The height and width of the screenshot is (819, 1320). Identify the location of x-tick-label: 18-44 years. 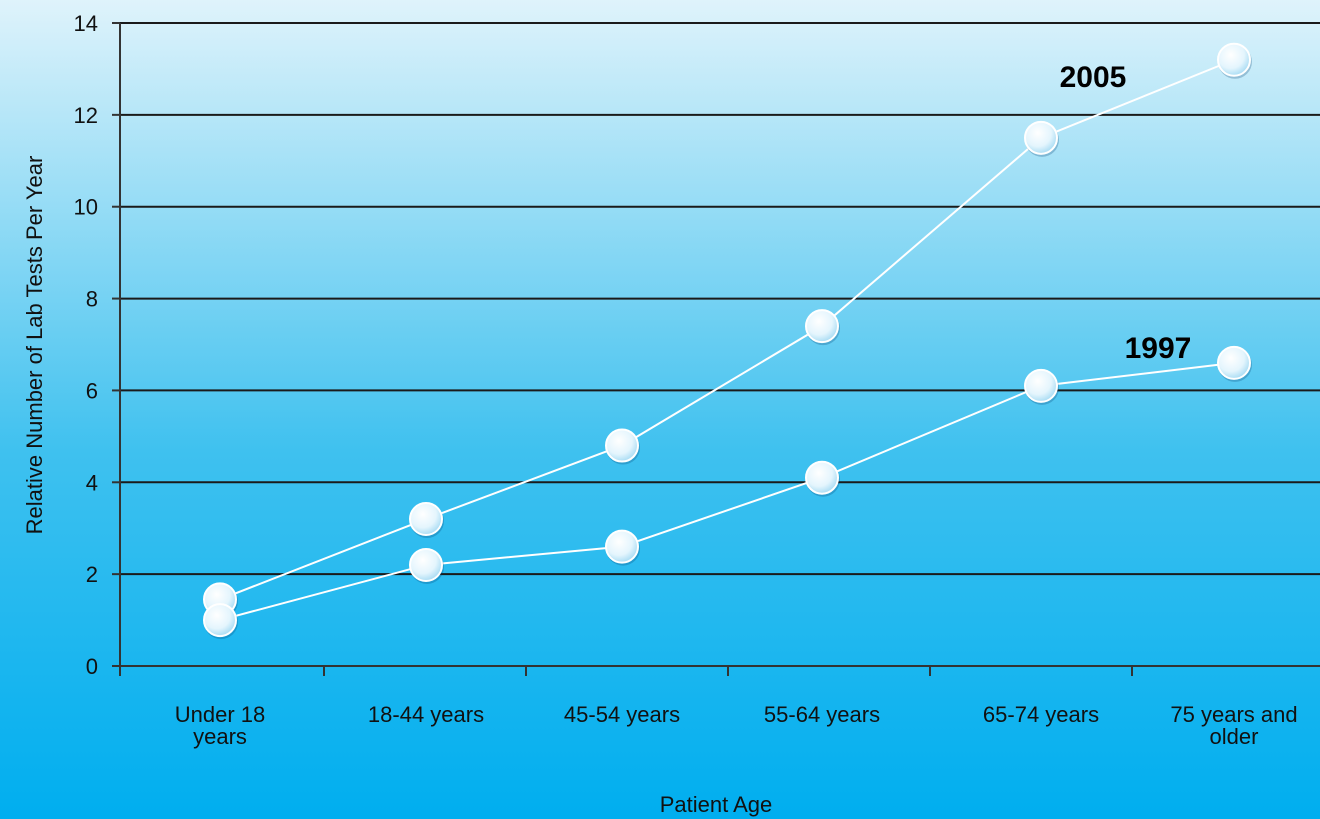
(426, 714).